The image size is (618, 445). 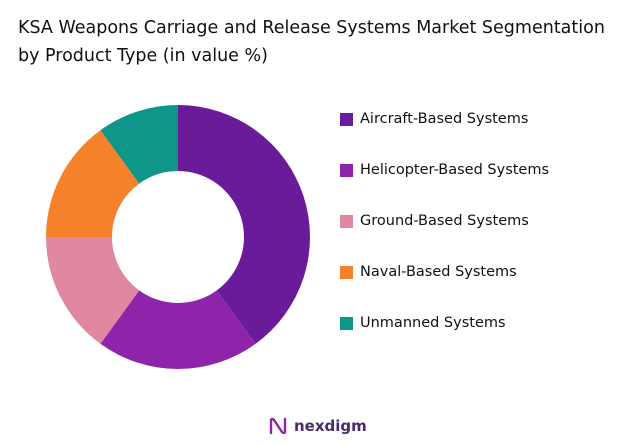 What do you see at coordinates (278, 426) in the screenshot?
I see `nexdigm-logo-icon` at bounding box center [278, 426].